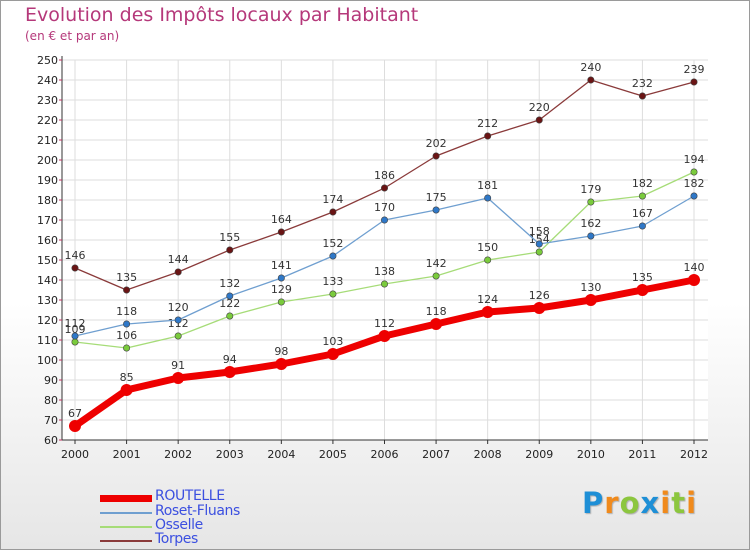  Describe the element at coordinates (47, 220) in the screenshot. I see `y-tick-label: 170` at that location.